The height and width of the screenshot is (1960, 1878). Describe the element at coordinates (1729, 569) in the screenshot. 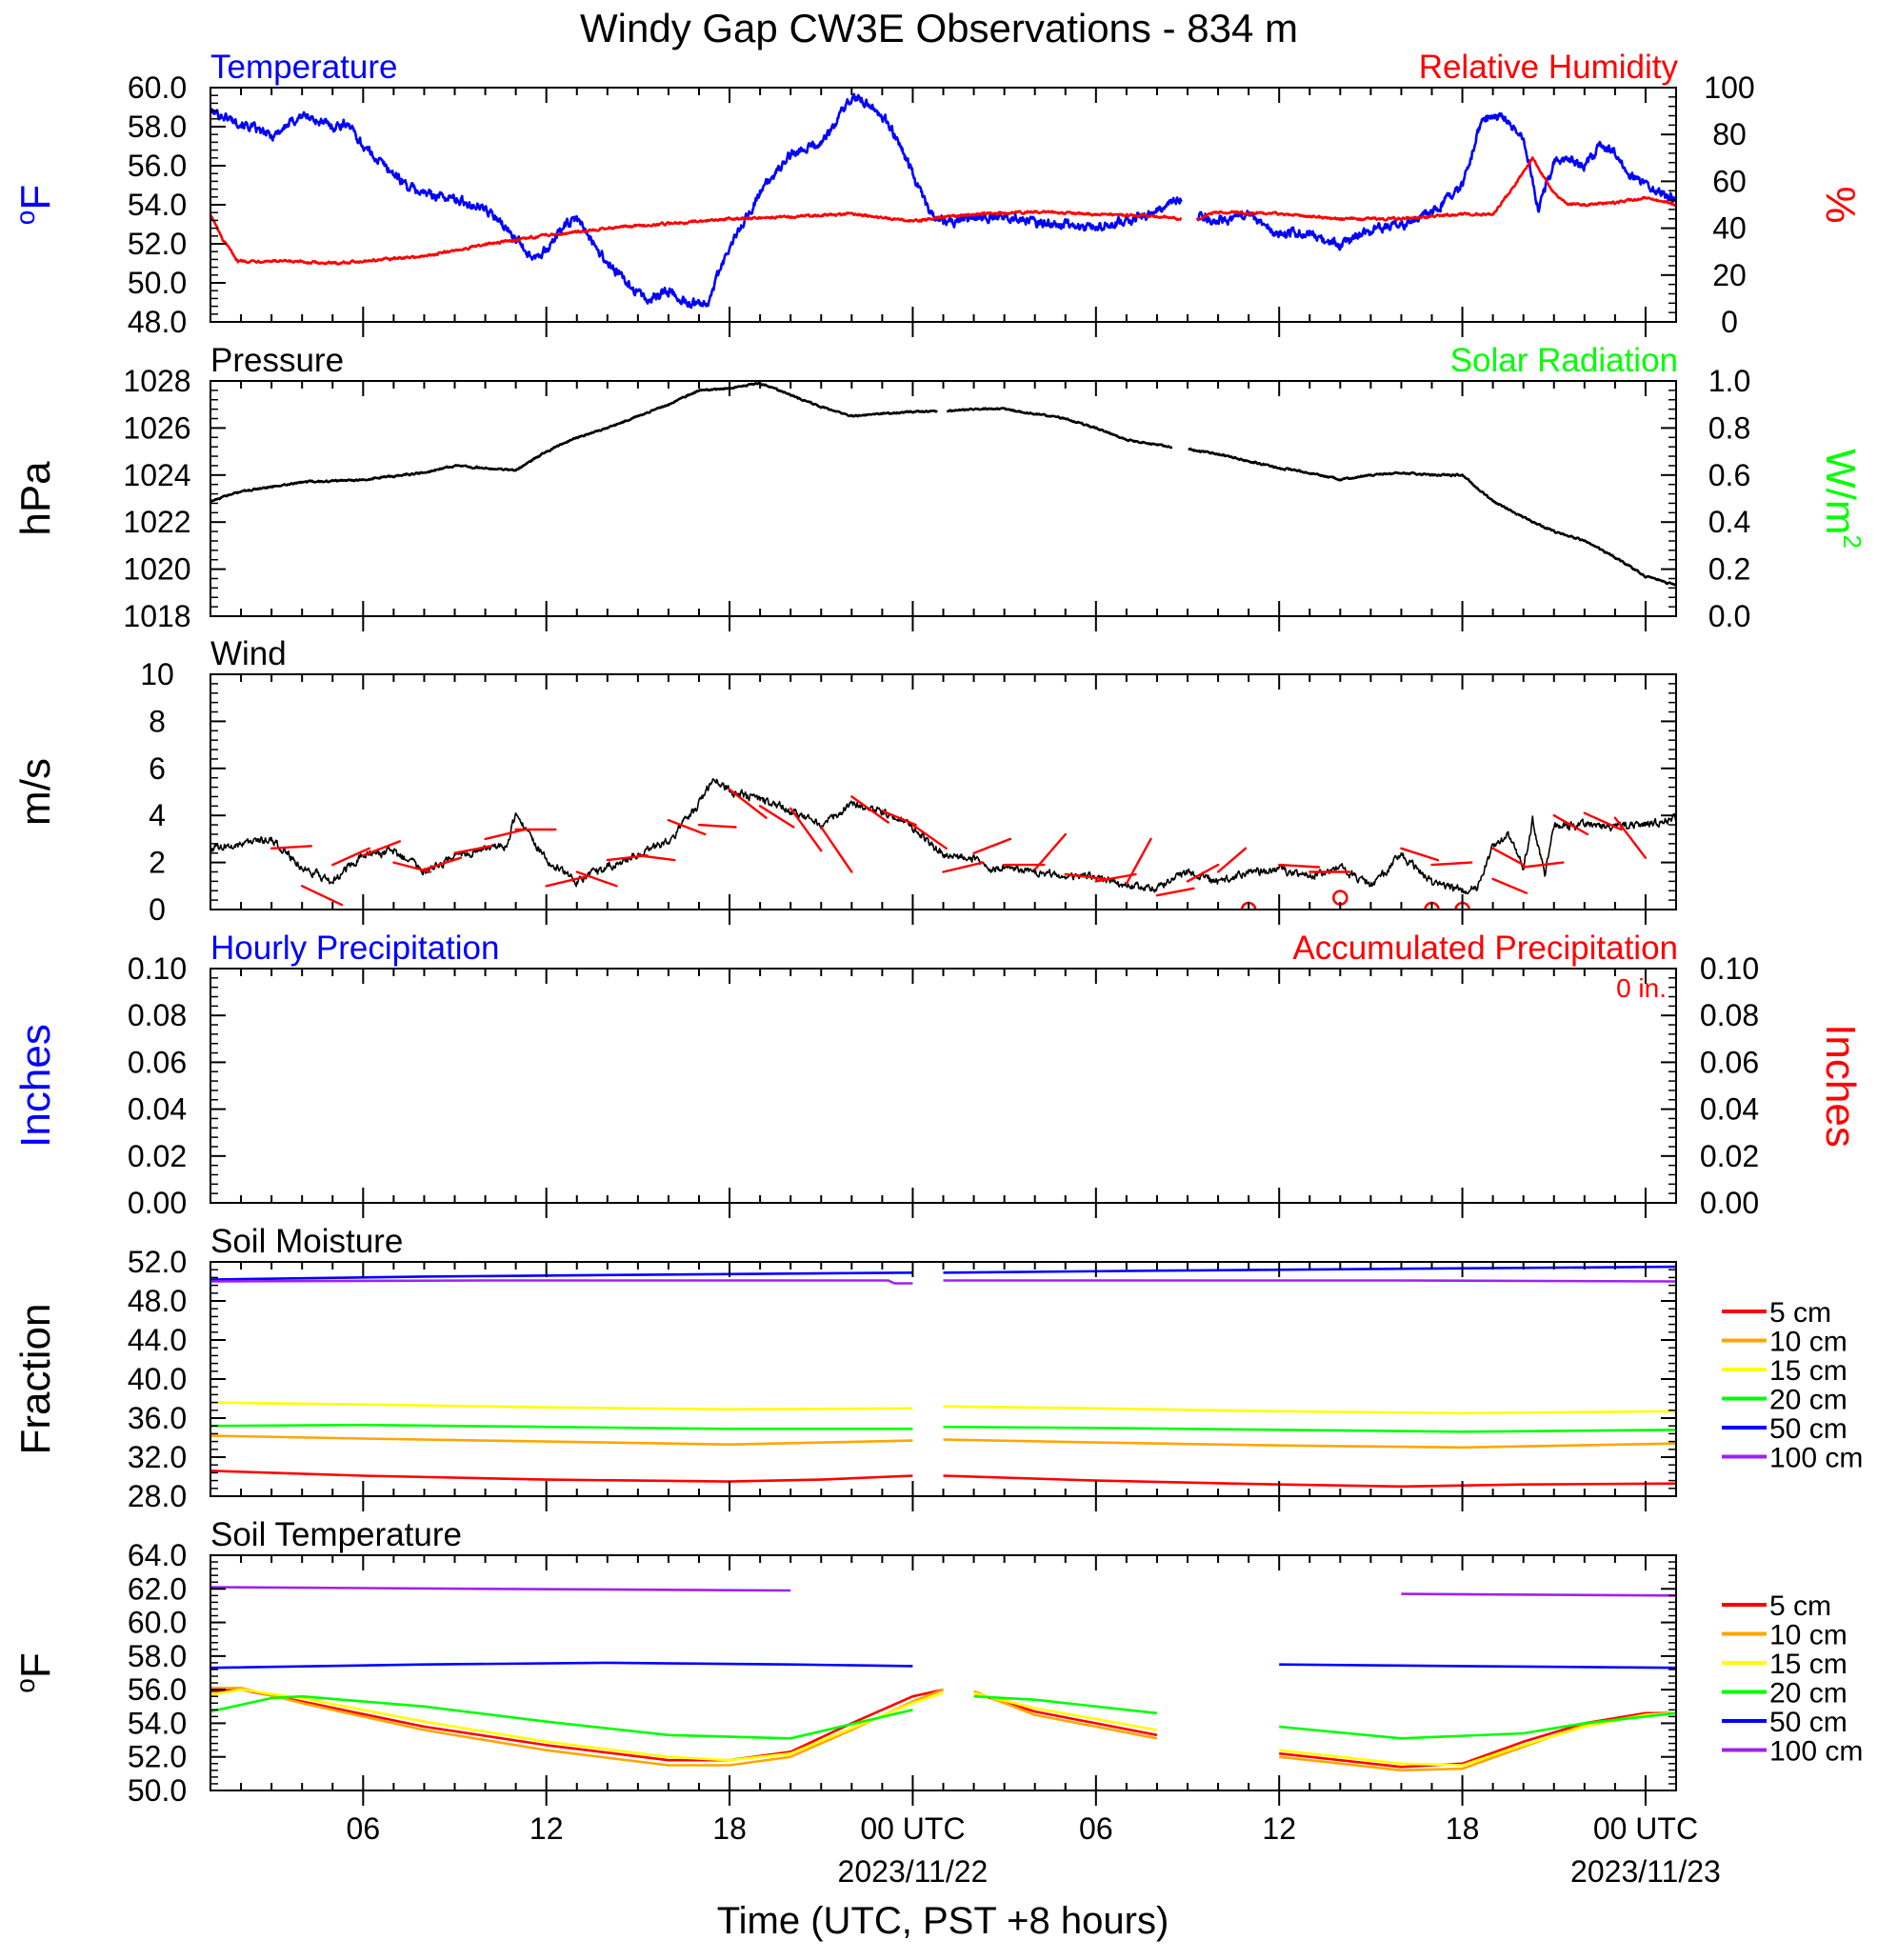

I see `y-tick-label: 0.2` at that location.